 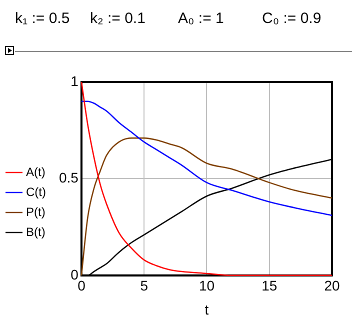 I want to click on legend-label: P(t), so click(x=36, y=211).